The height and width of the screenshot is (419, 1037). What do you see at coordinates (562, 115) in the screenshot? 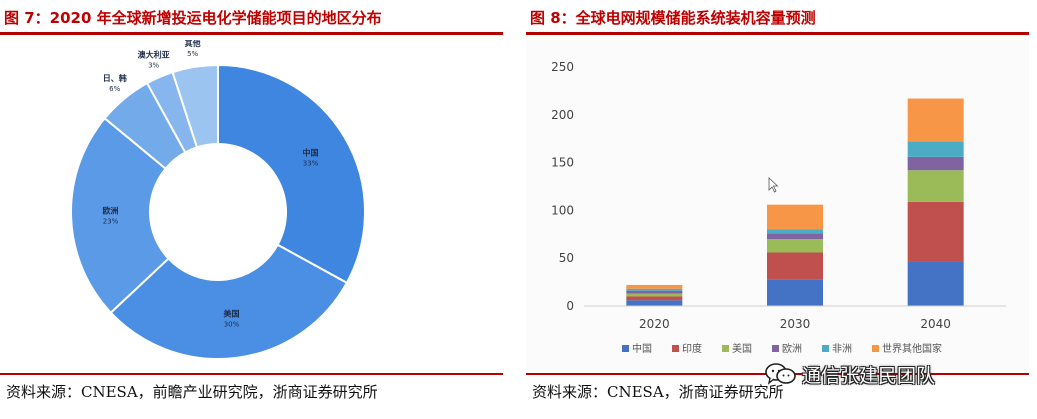
I see `y-tick-label: 200` at bounding box center [562, 115].